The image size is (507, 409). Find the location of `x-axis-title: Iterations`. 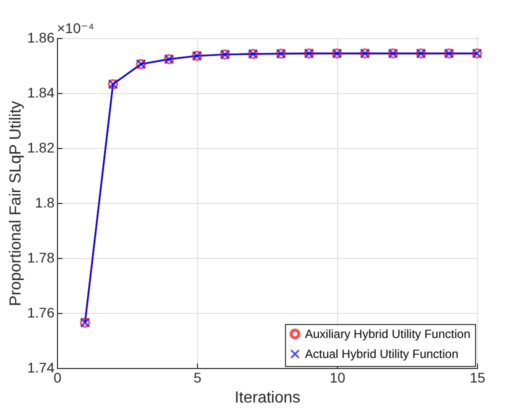

x-axis-title: Iterations is located at coordinates (267, 398).